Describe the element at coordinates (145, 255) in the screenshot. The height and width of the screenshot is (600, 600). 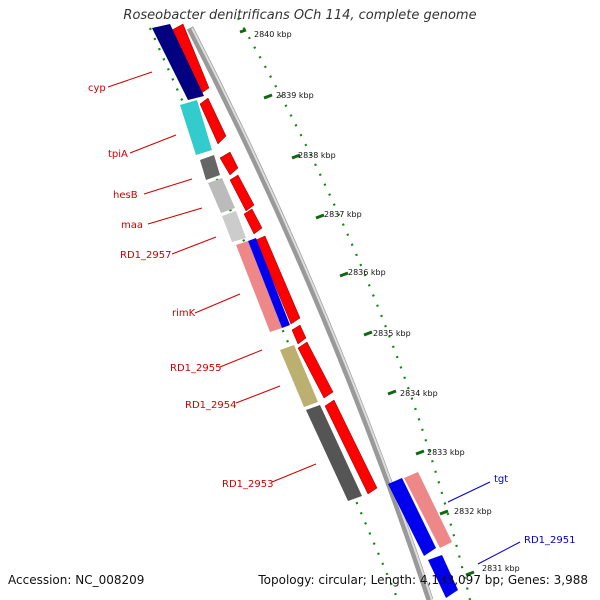
I see `gene-label-RD1-2957: RD1_2957` at that location.